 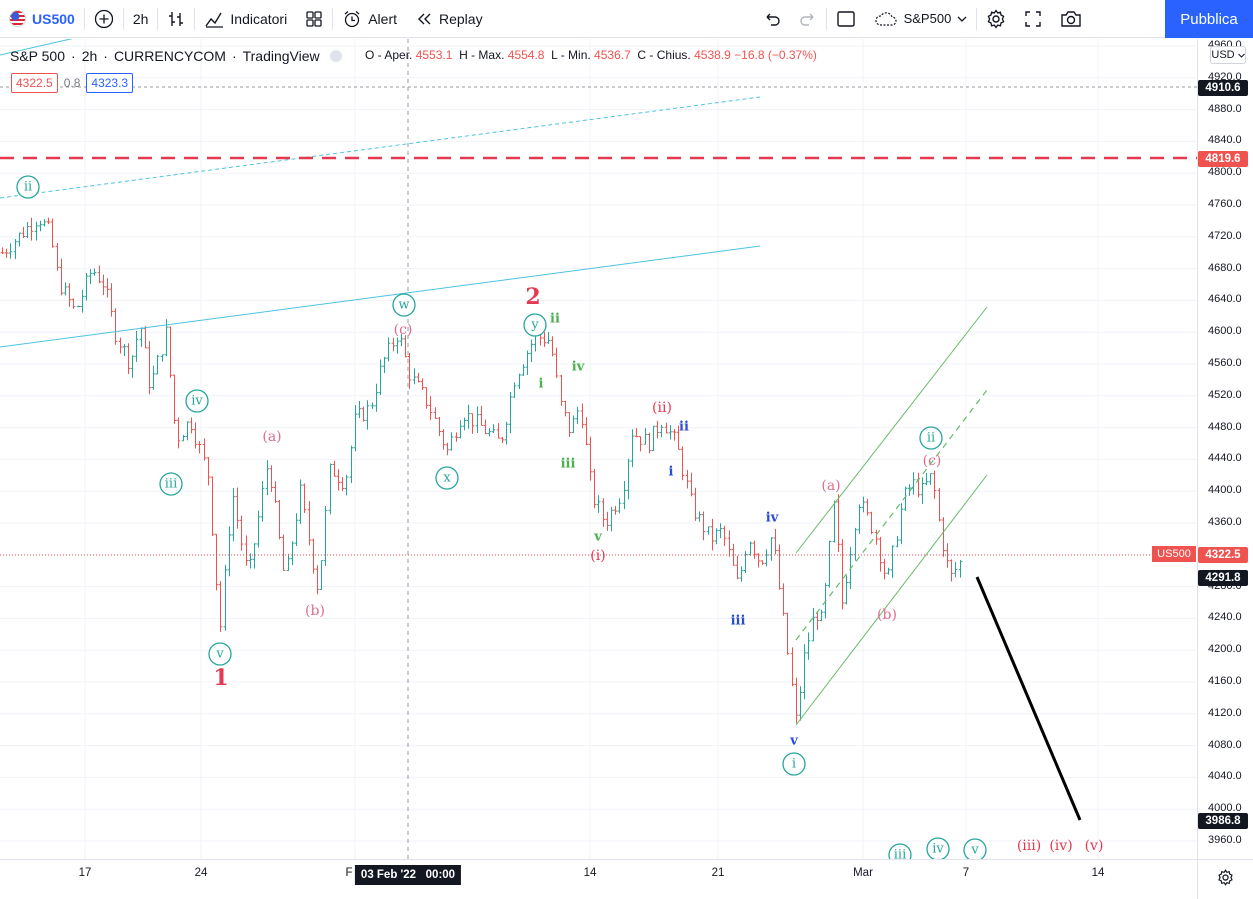 What do you see at coordinates (1033, 19) in the screenshot?
I see `fullscreen-button` at bounding box center [1033, 19].